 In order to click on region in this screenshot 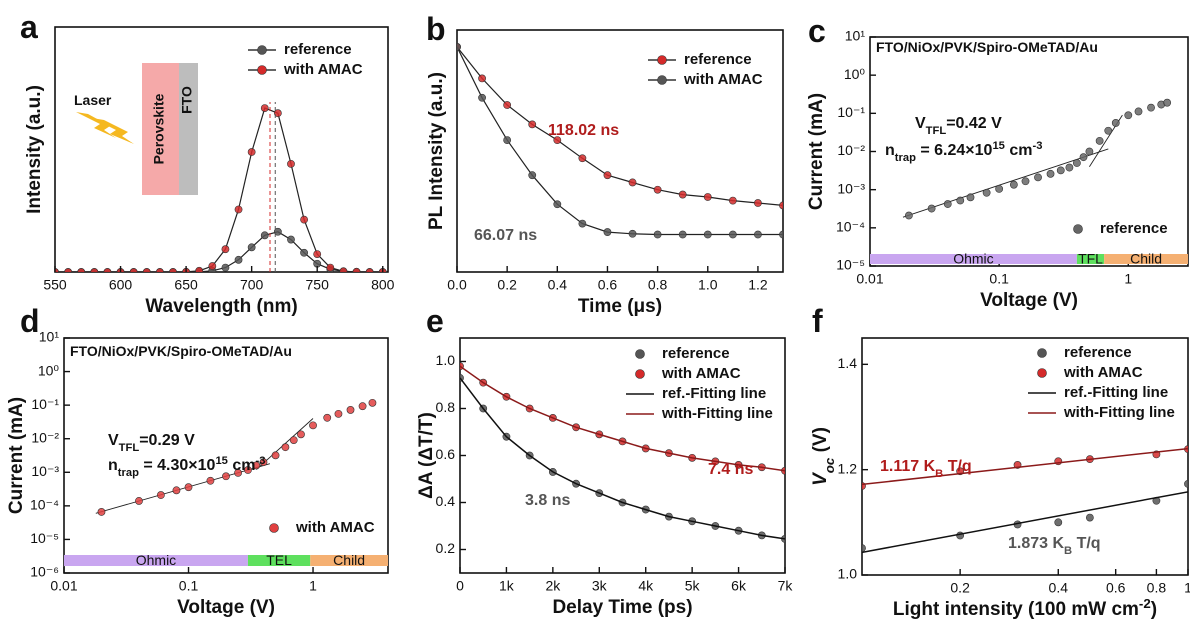, I will do `click(1090, 259)`.